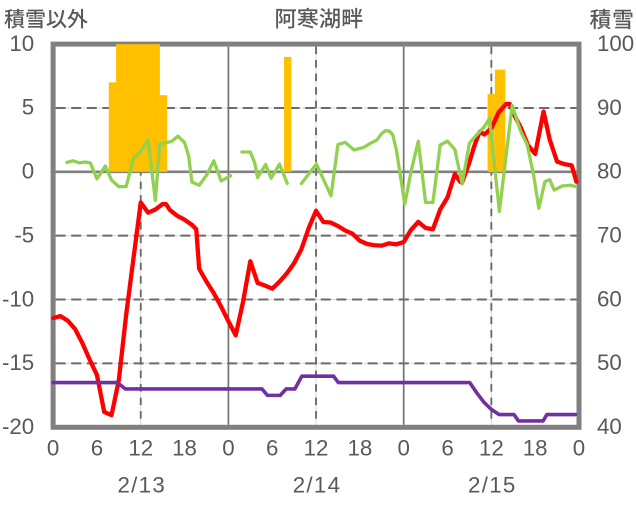  What do you see at coordinates (609, 235) in the screenshot?
I see `svg-text: 70` at bounding box center [609, 235].